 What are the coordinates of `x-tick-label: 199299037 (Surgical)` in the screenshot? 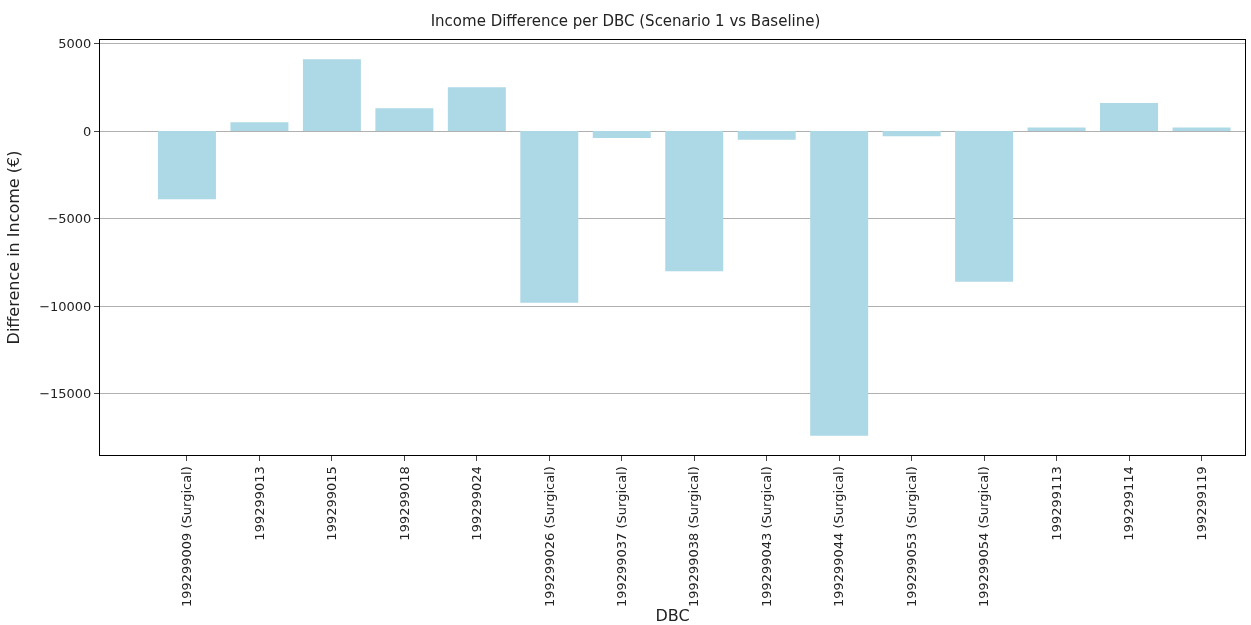 It's located at (621, 537).